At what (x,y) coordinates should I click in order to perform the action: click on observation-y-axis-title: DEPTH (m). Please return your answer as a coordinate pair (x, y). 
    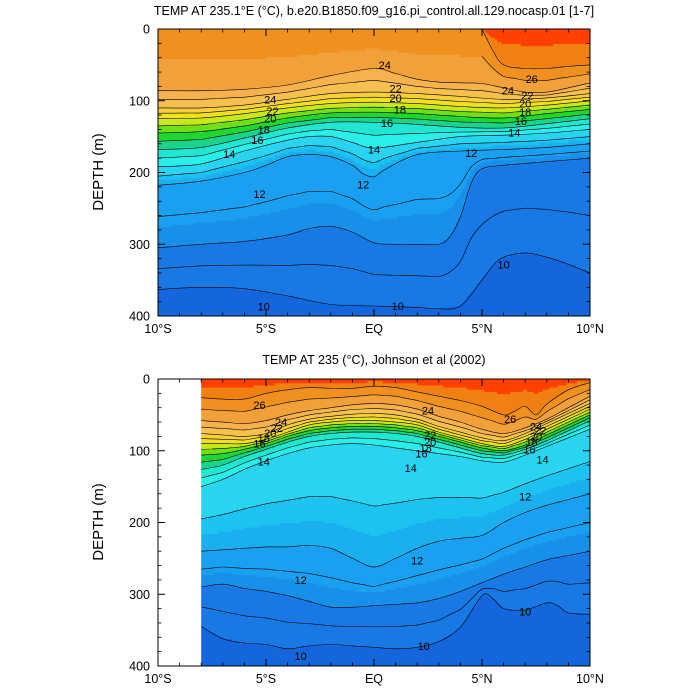
    Looking at the image, I should click on (98, 522).